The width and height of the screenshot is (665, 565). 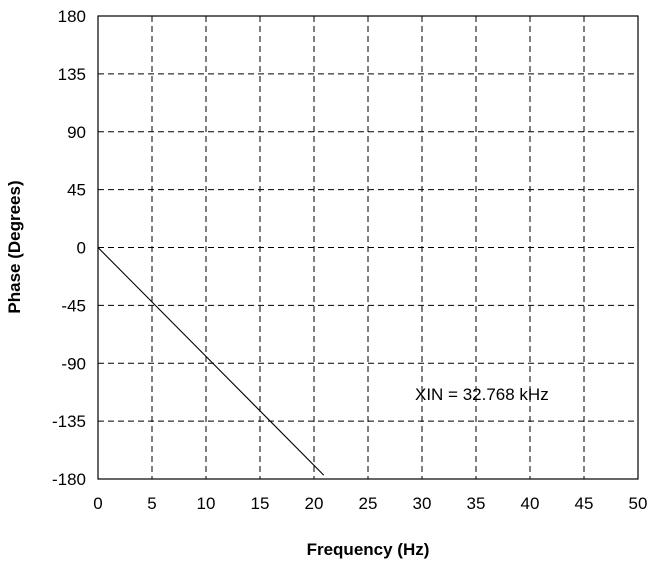 I want to click on y-tick-label: -180, so click(x=69, y=479).